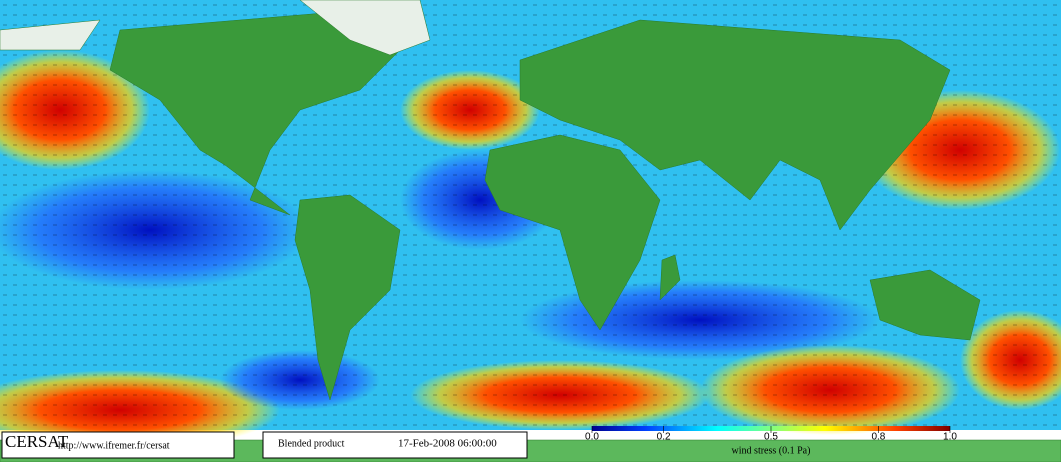  I want to click on product-frame, so click(395, 445).